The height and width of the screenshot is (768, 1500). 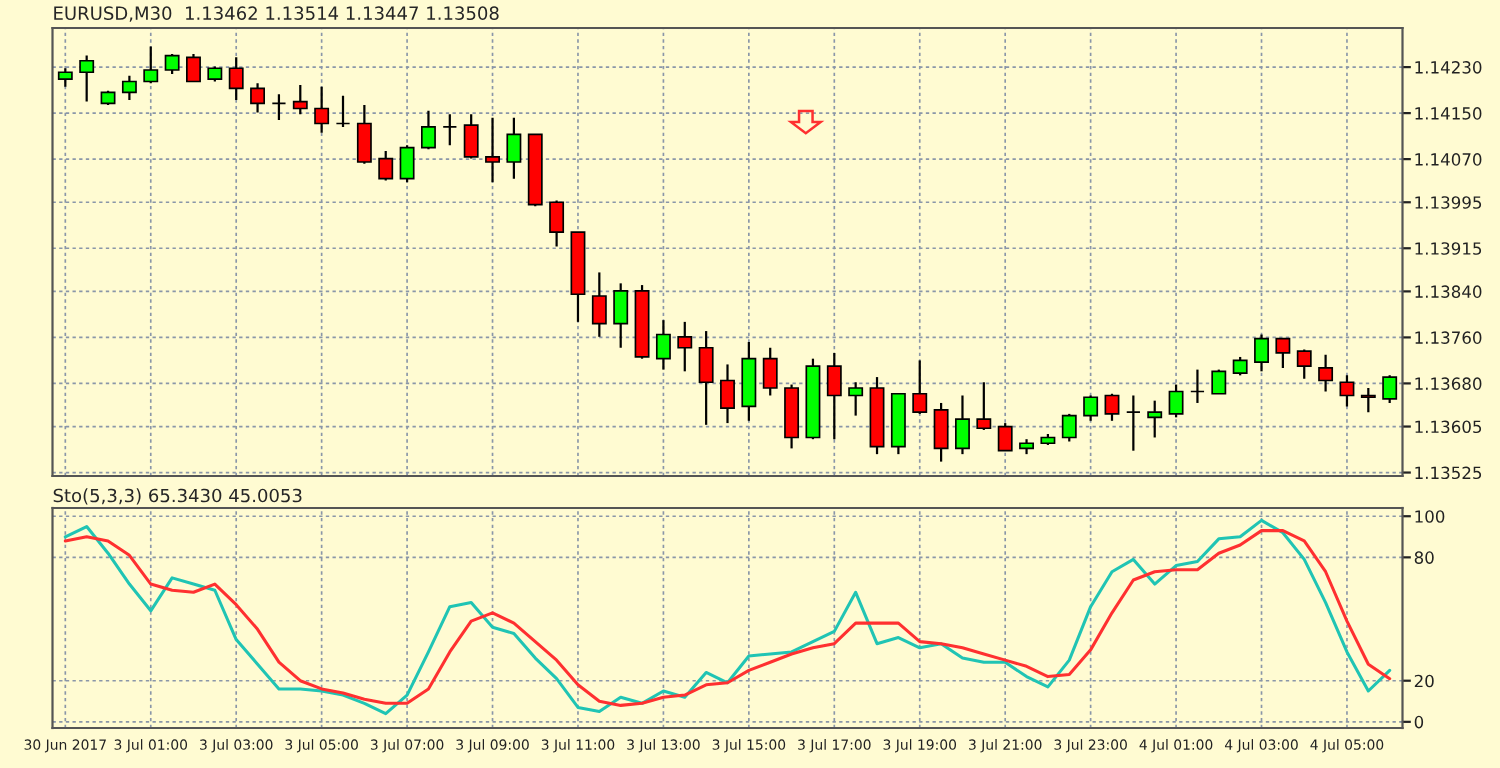 I want to click on y-tick-label: 1.14150, so click(x=1448, y=113).